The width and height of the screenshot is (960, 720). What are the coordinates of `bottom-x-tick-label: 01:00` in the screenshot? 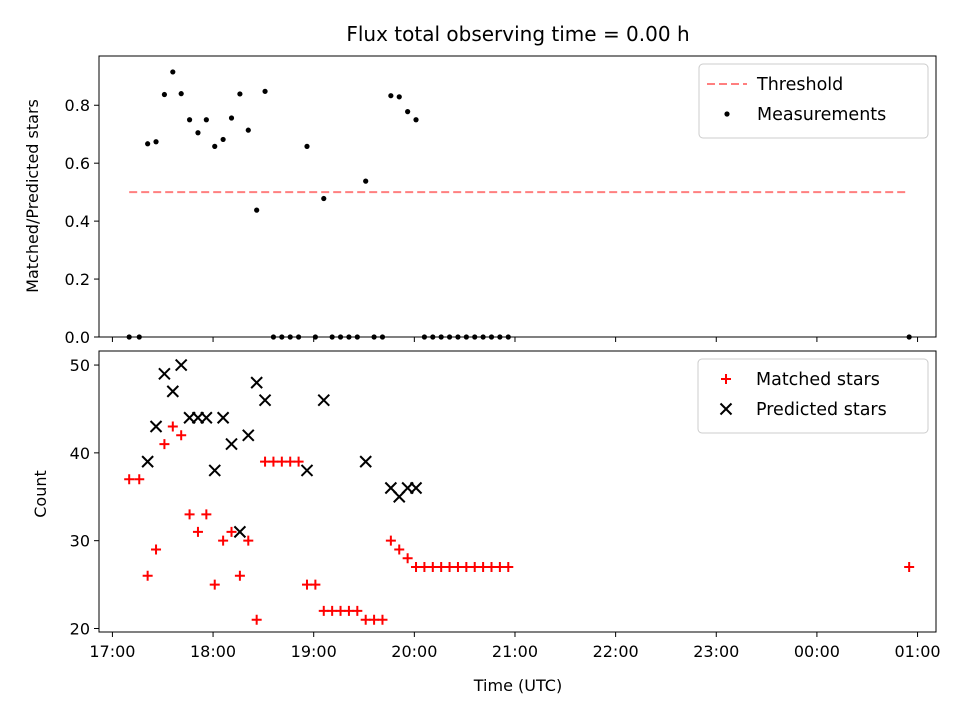 It's located at (917, 651).